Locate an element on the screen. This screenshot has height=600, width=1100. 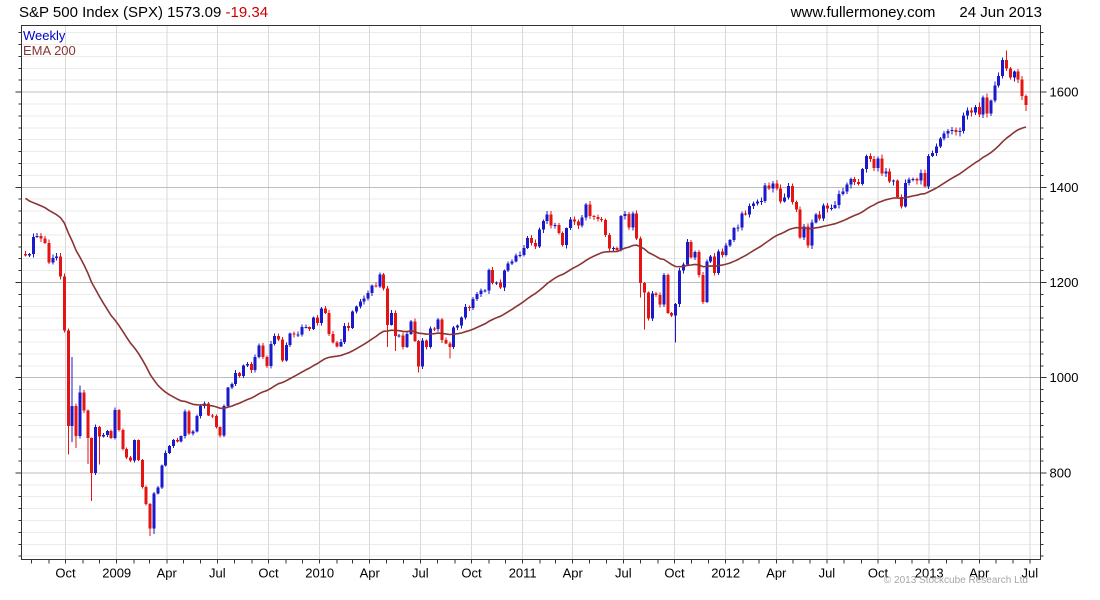
x-axis-label: 2013 is located at coordinates (929, 573).